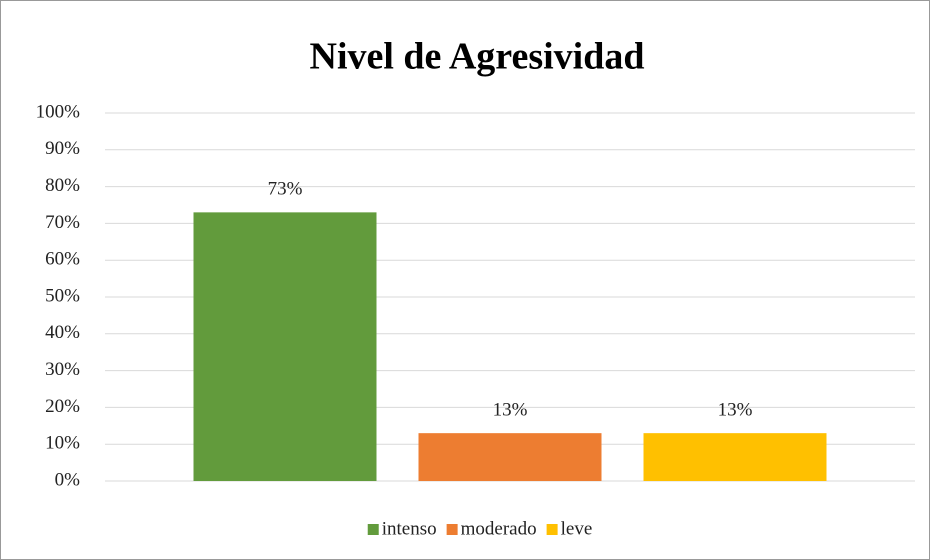 The height and width of the screenshot is (560, 930). I want to click on y-tick-label: 80%, so click(62, 185).